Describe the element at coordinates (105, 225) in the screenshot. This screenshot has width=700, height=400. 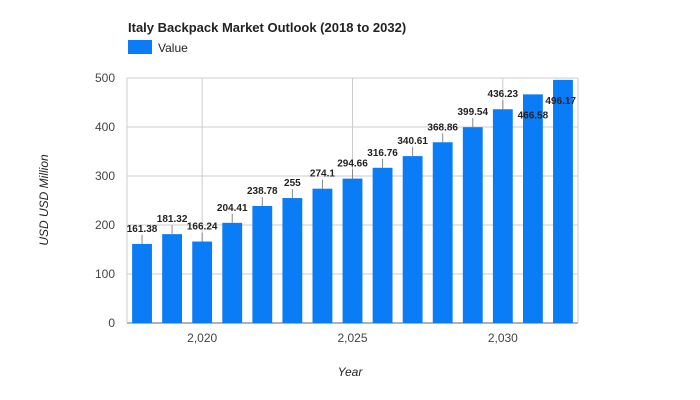
I see `y-tick-label: 200` at that location.